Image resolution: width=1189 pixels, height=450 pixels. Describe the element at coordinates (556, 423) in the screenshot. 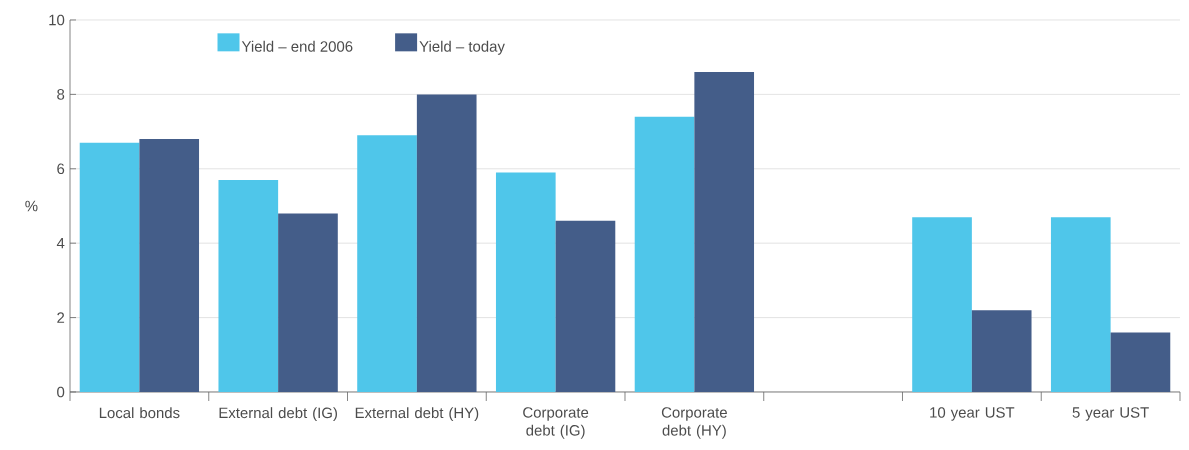

I see `x-tick-label: Corporate debt (IG)` at that location.